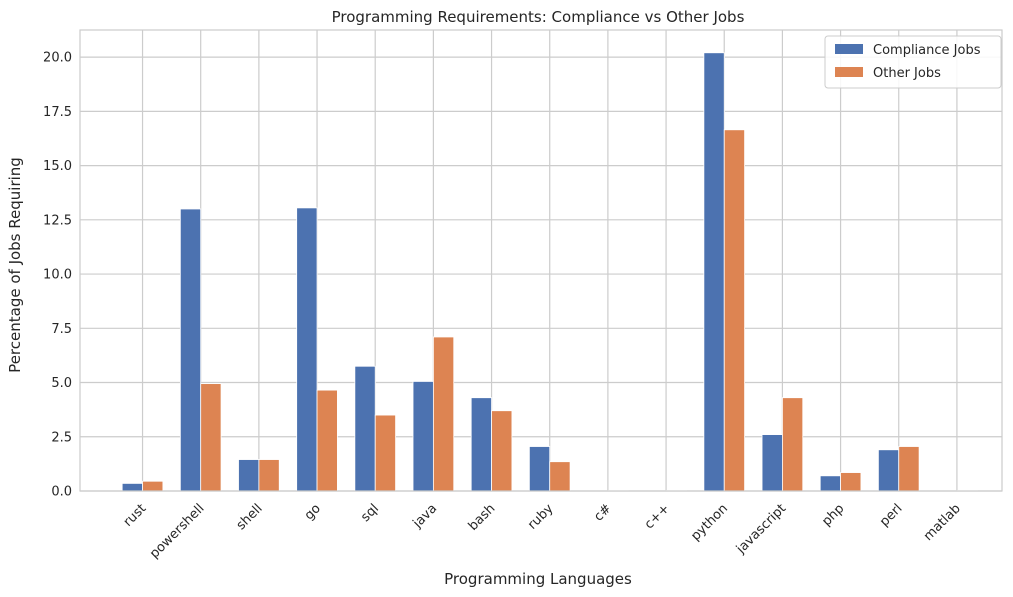 This screenshot has height=597, width=1013. What do you see at coordinates (833, 515) in the screenshot?
I see `x-tick-label: php` at bounding box center [833, 515].